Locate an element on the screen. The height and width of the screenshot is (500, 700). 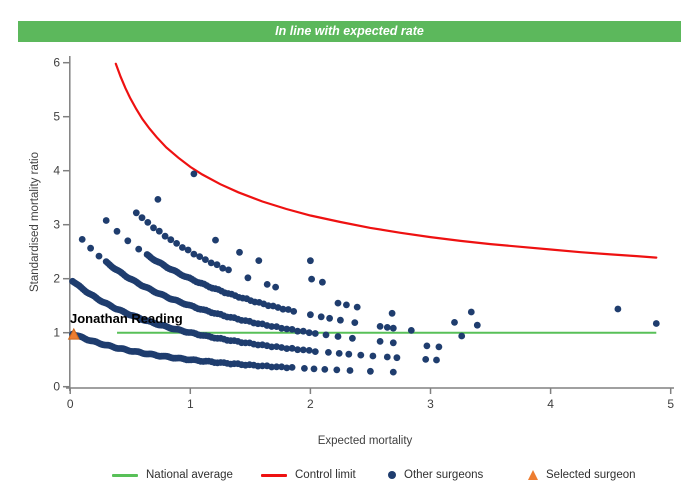
control-limit-line-swatch is located at coordinates (274, 475).